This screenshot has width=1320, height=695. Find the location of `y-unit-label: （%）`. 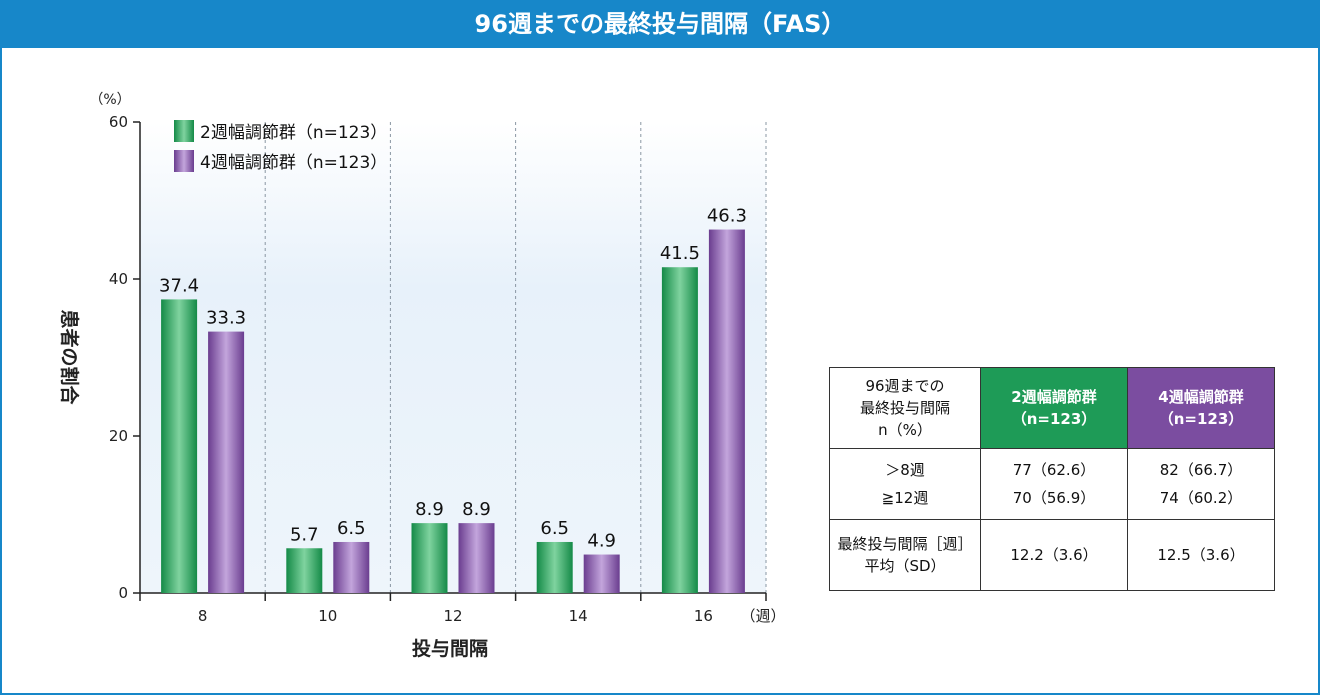

y-unit-label: （%） is located at coordinates (109, 100).